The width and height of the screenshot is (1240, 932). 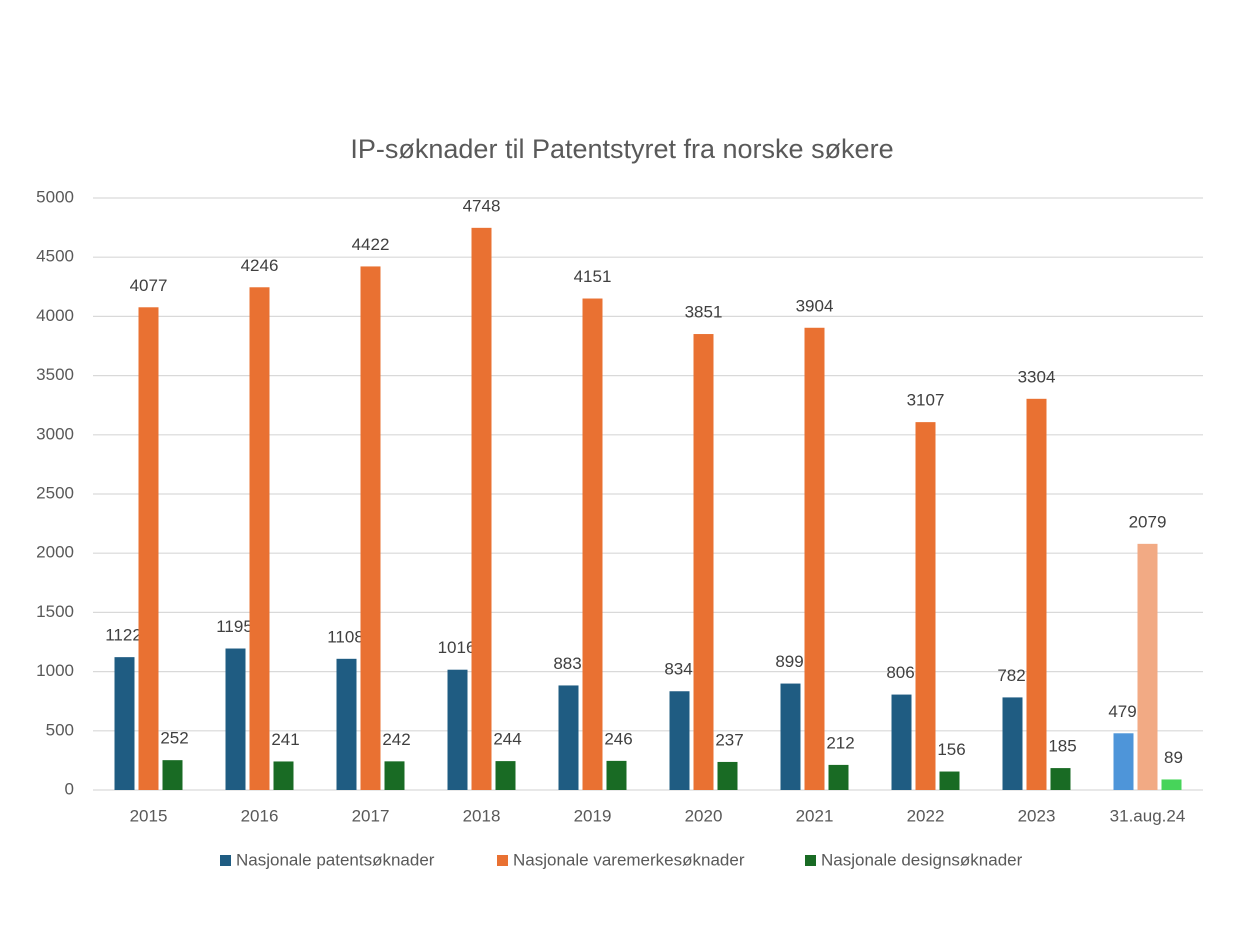 What do you see at coordinates (174, 738) in the screenshot?
I see `data-label: 252` at bounding box center [174, 738].